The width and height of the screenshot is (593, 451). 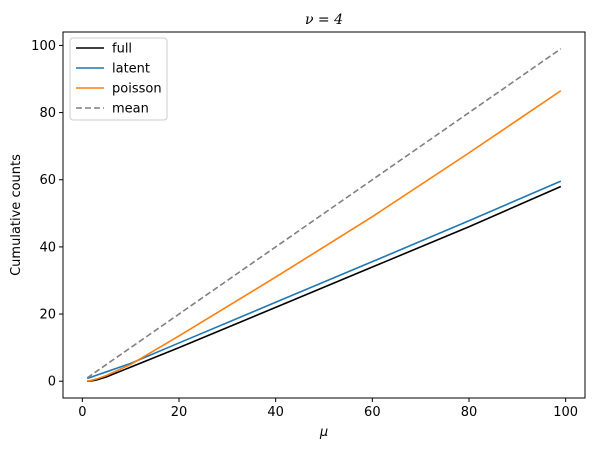 What do you see at coordinates (372, 412) in the screenshot?
I see `x-tick-label: 60` at bounding box center [372, 412].